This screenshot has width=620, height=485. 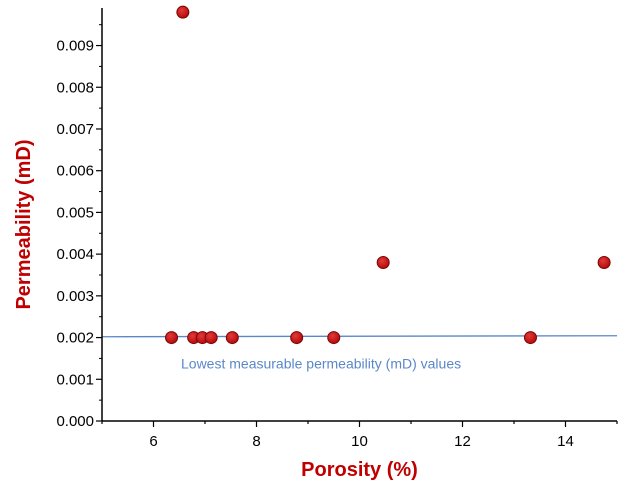 What do you see at coordinates (462, 441) in the screenshot?
I see `x-tick-label: 12` at bounding box center [462, 441].